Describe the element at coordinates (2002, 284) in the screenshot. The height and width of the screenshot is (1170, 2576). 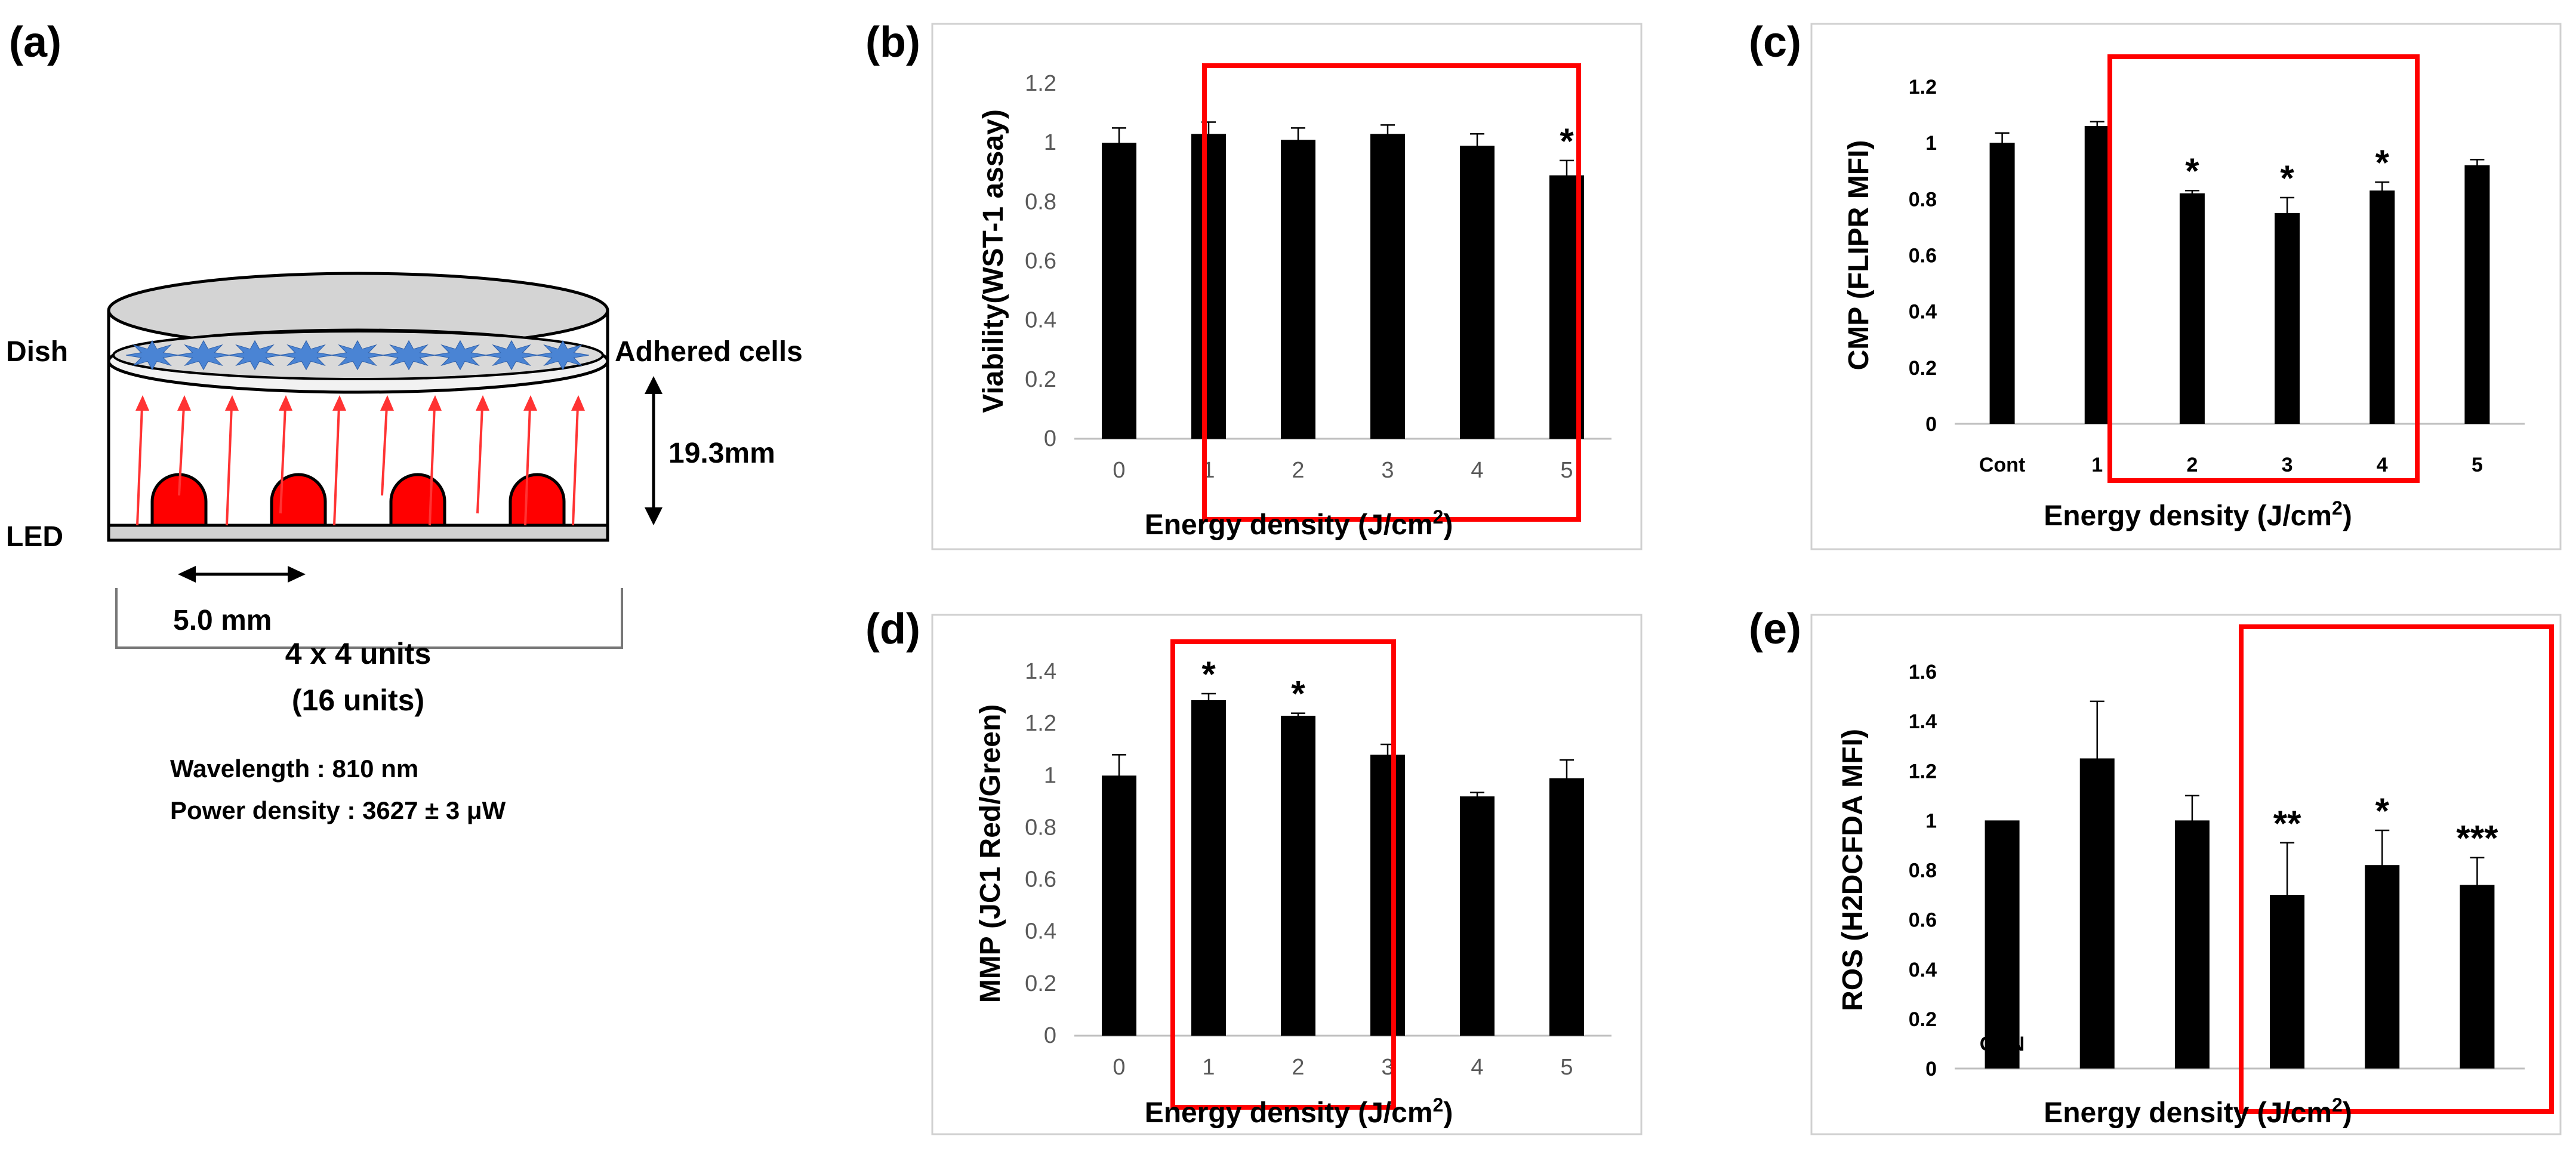
I see `bar-c-cont` at that location.